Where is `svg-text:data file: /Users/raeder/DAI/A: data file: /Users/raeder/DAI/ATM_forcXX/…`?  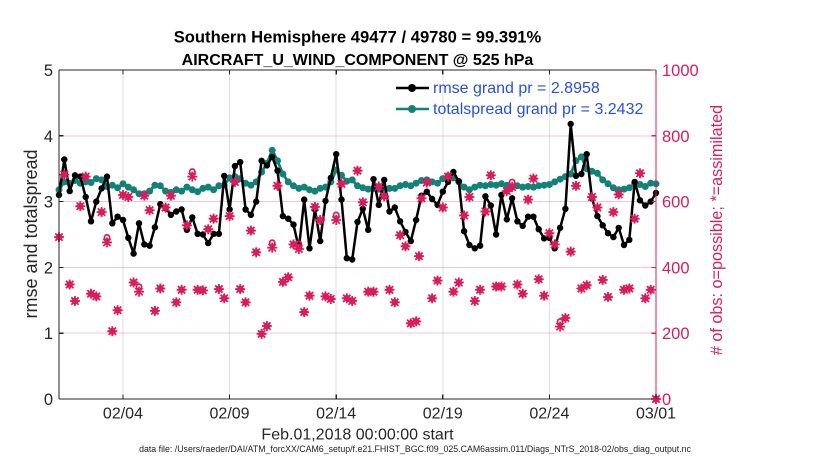
svg-text:data file: /Users/raeder/DAI/A: data file: /Users/raeder/DAI/ATM_forcXX/… is located at coordinates (415, 449).